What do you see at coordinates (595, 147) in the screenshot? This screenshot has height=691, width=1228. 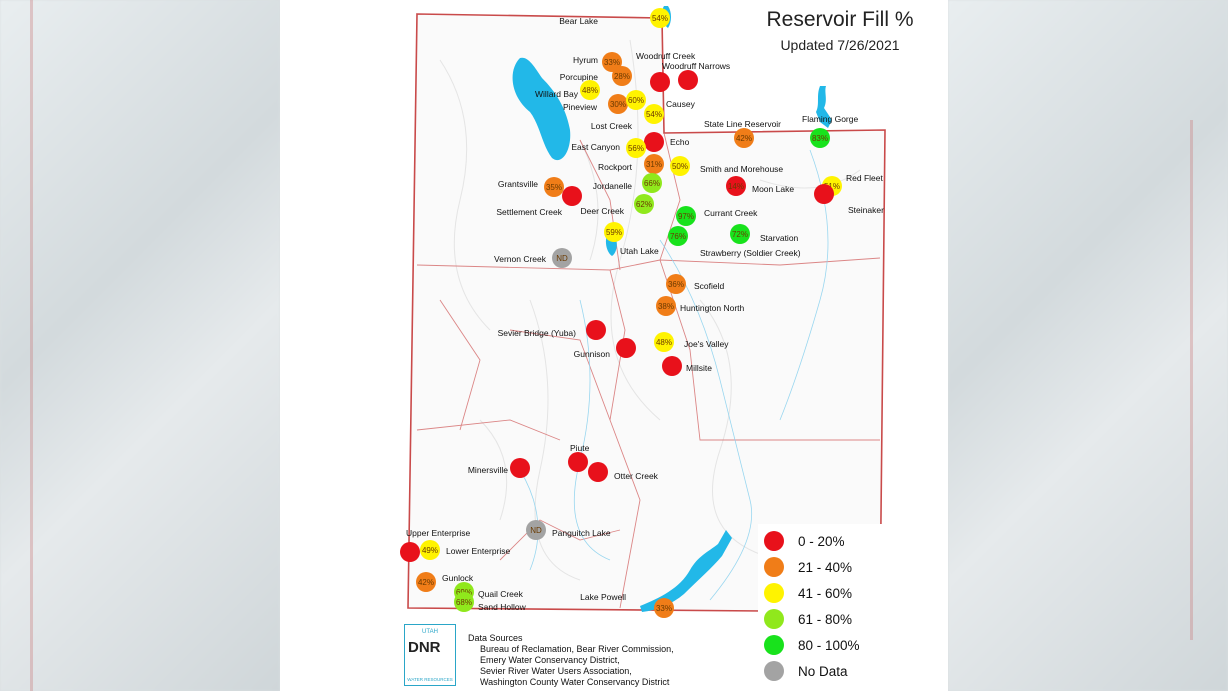 I see `reservoir-label: East Canyon` at bounding box center [595, 147].